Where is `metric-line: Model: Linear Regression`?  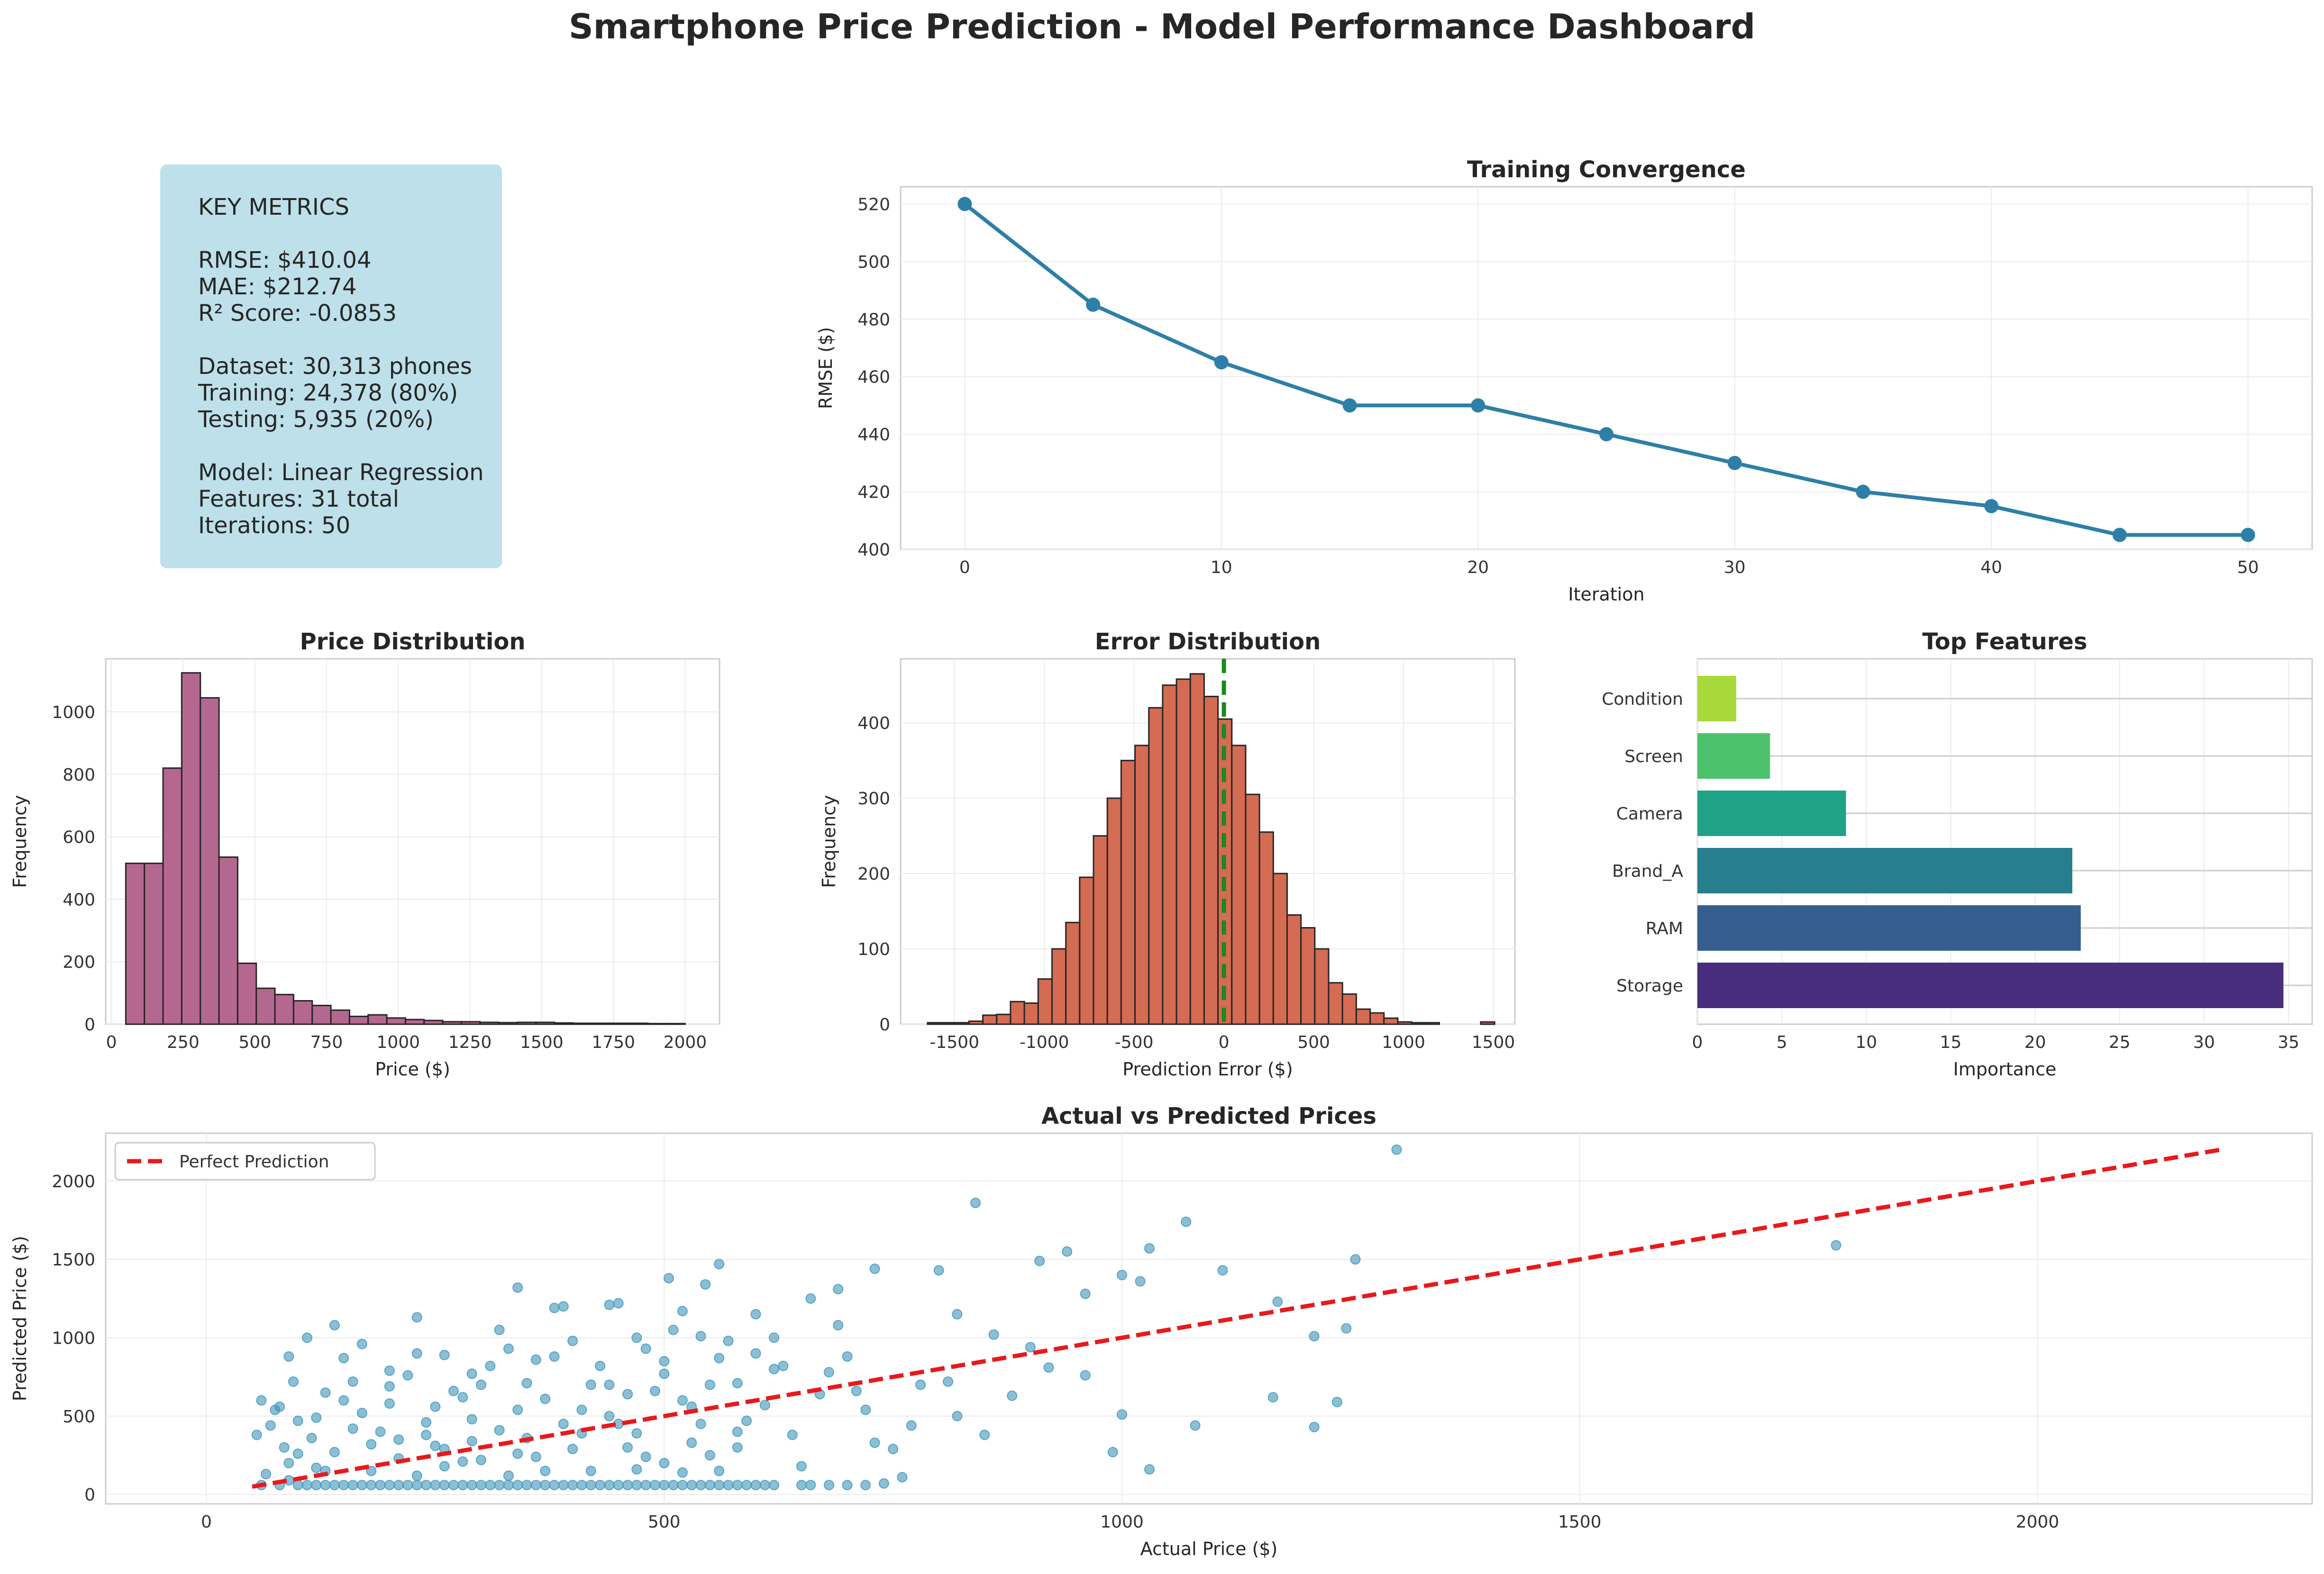 metric-line: Model: Linear Regression is located at coordinates (341, 472).